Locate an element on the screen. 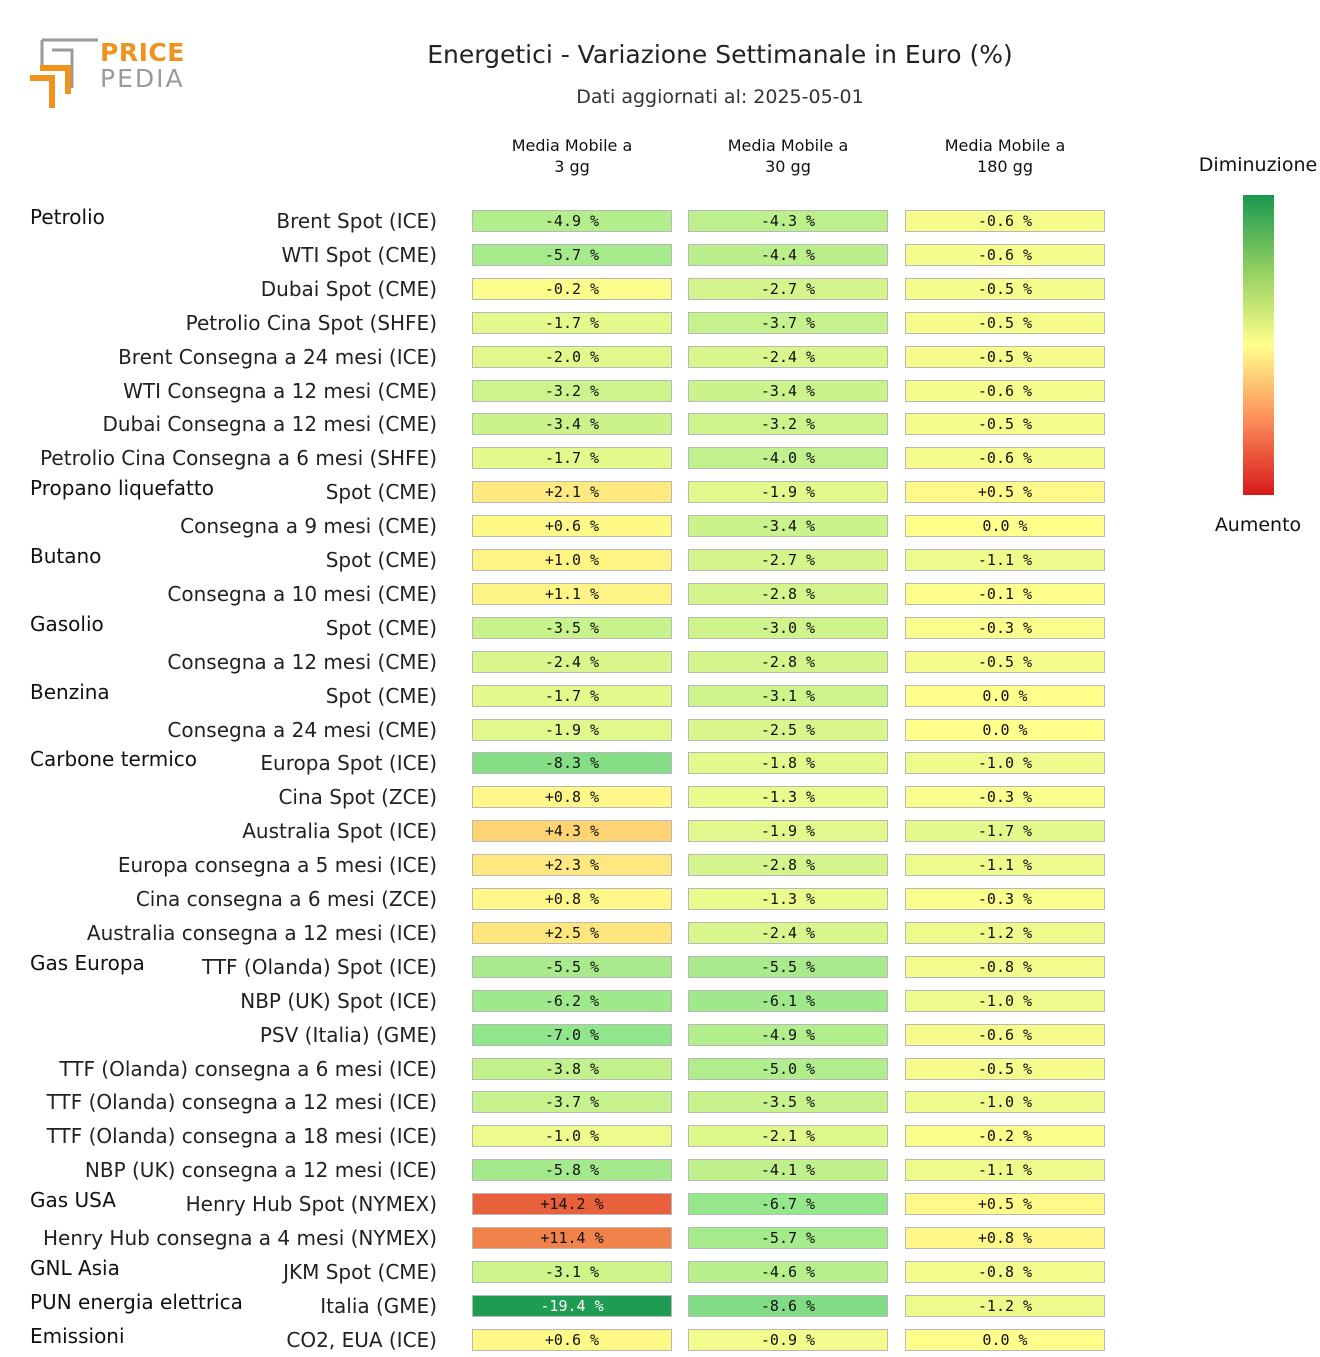  legend-top-label: Diminuzione is located at coordinates (1258, 165).